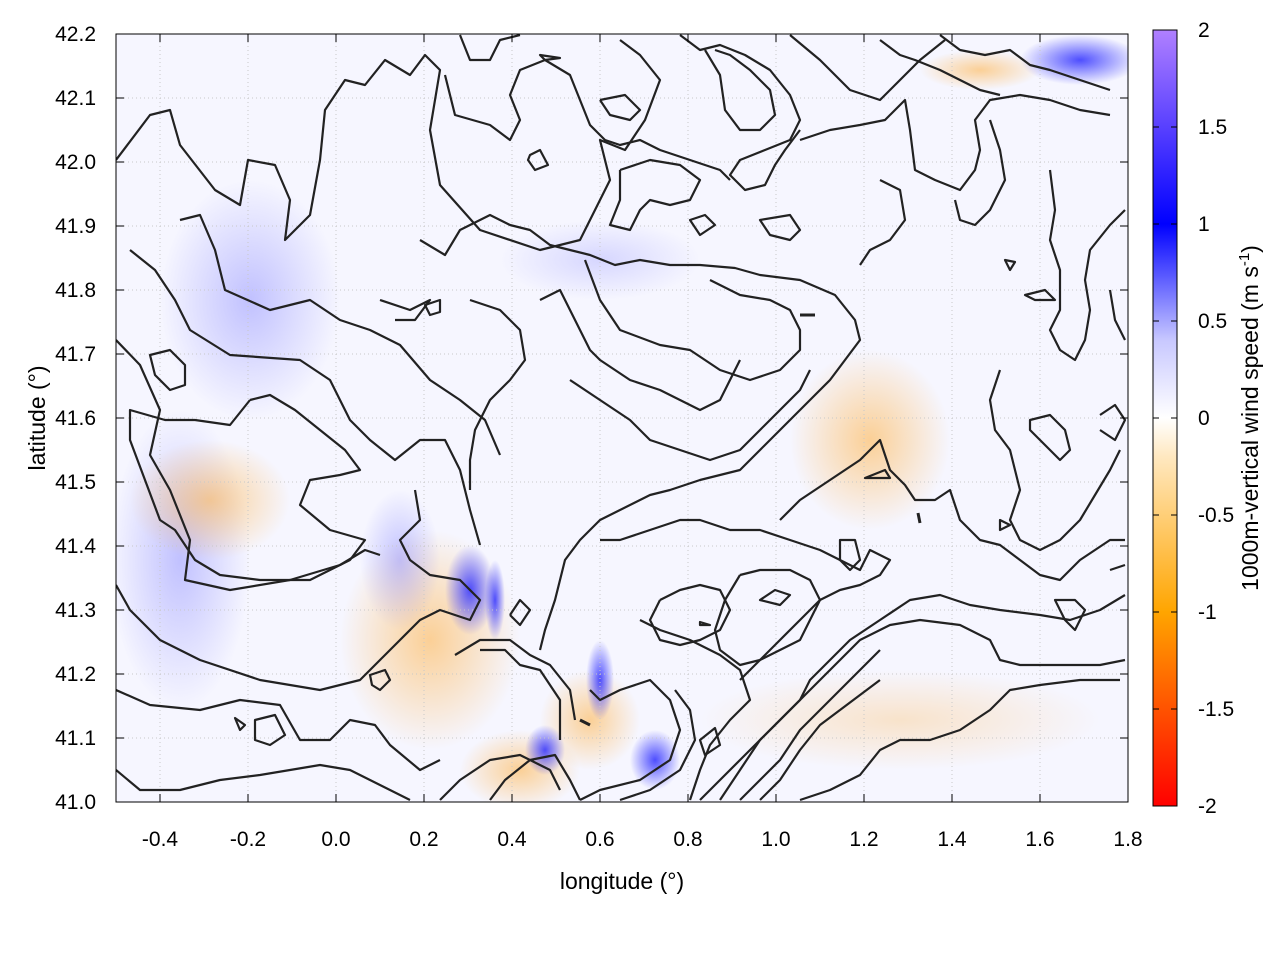 The image size is (1280, 960). I want to click on y-tick-label: 41.5, so click(75, 482).